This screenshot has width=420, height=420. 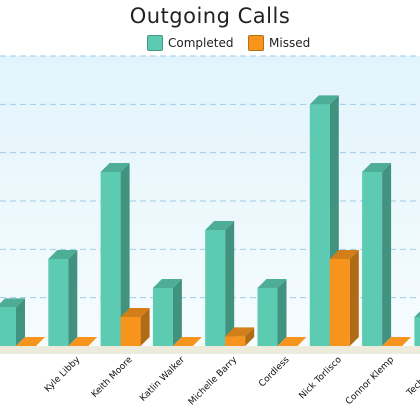 I want to click on x-tick-label: Kyle Libby, so click(x=63, y=375).